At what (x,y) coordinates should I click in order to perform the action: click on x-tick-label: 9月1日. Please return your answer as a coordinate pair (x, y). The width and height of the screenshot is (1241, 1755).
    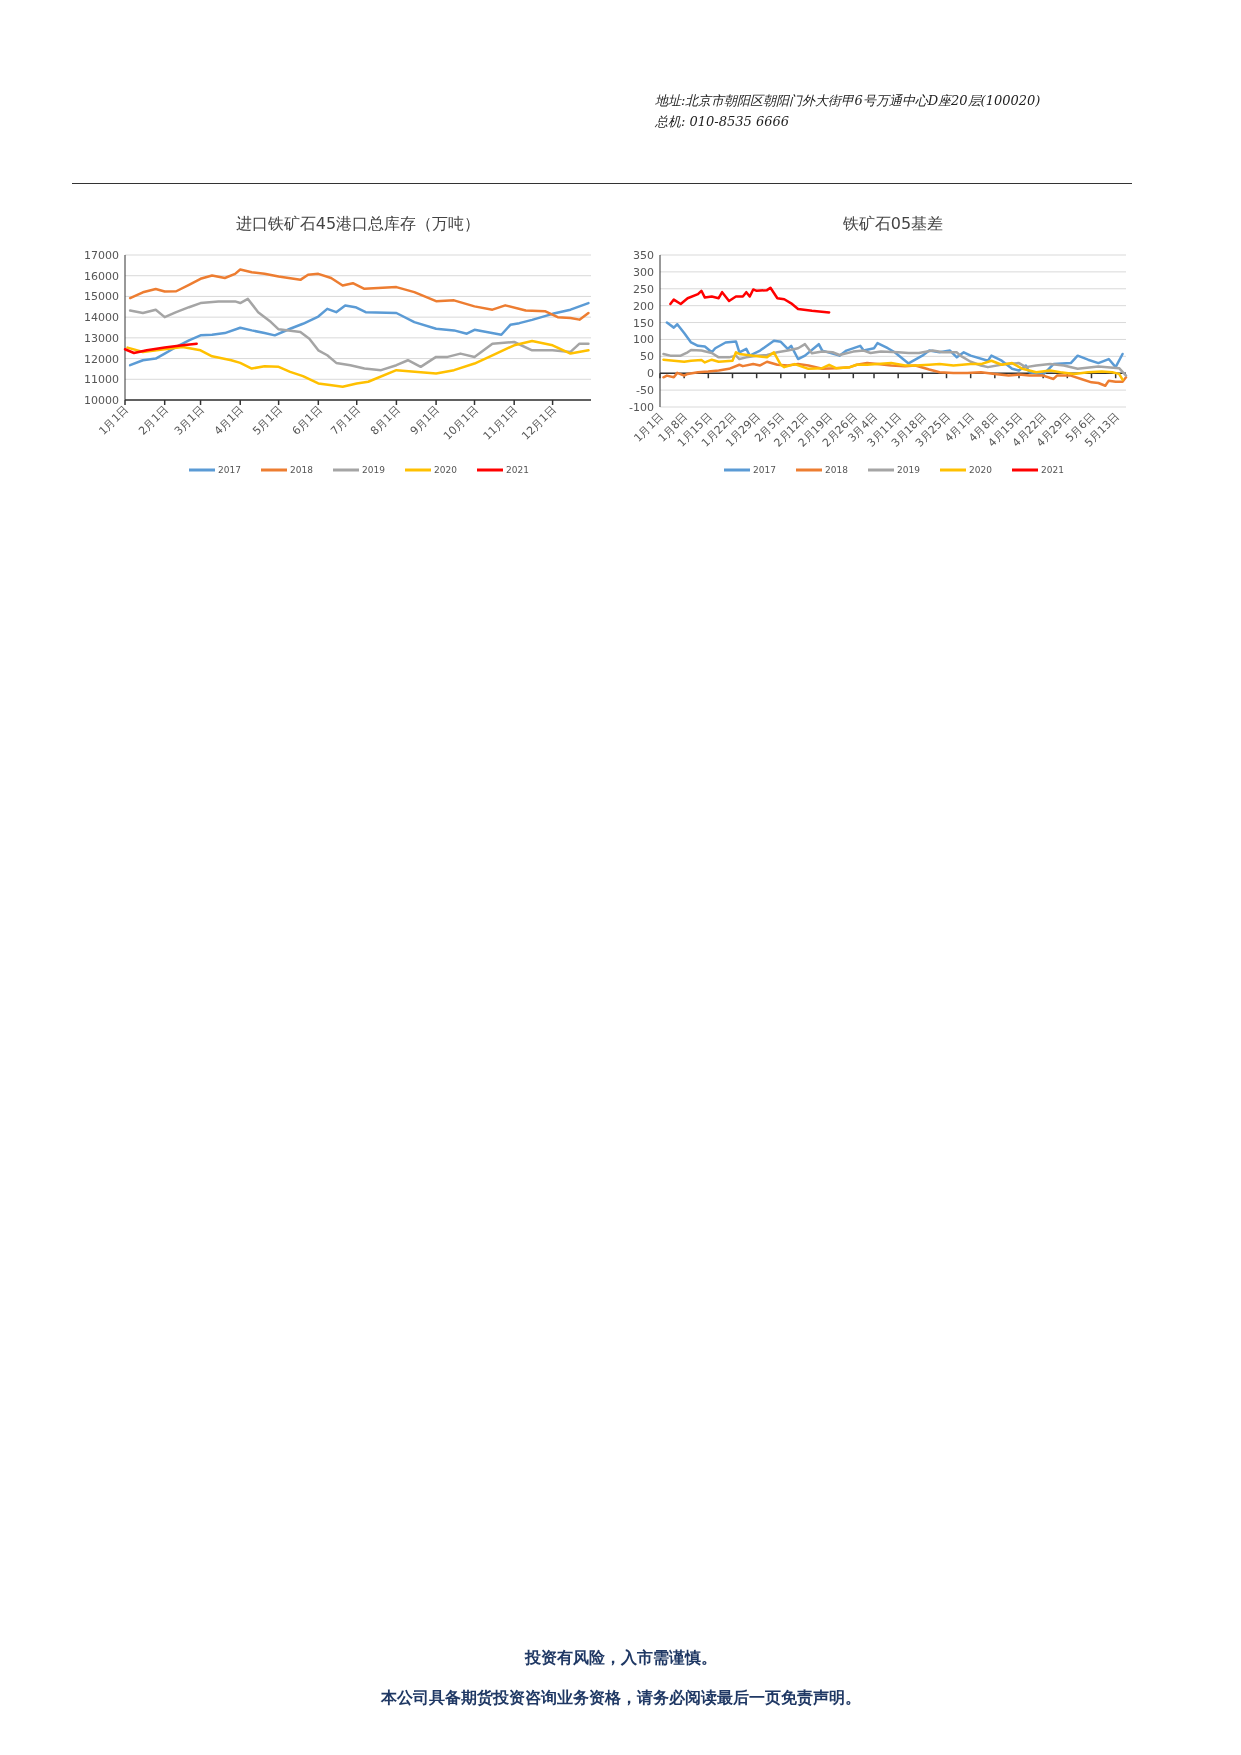
    Looking at the image, I should click on (425, 420).